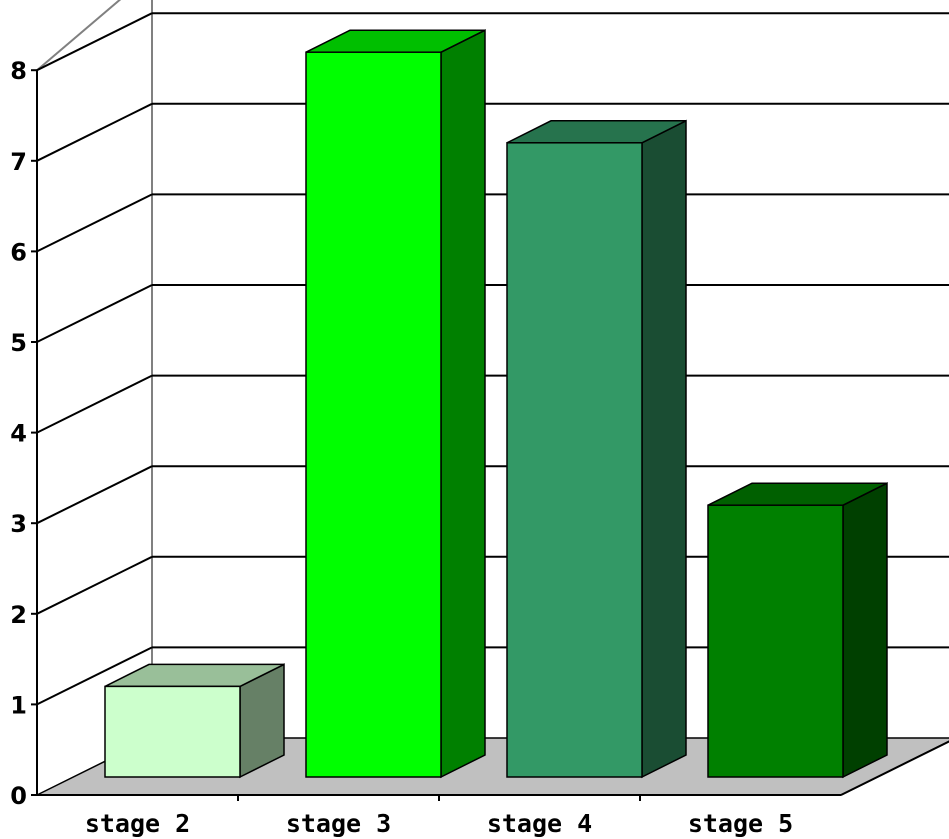 The height and width of the screenshot is (839, 949). I want to click on x-category-label: stage 4, so click(539, 823).